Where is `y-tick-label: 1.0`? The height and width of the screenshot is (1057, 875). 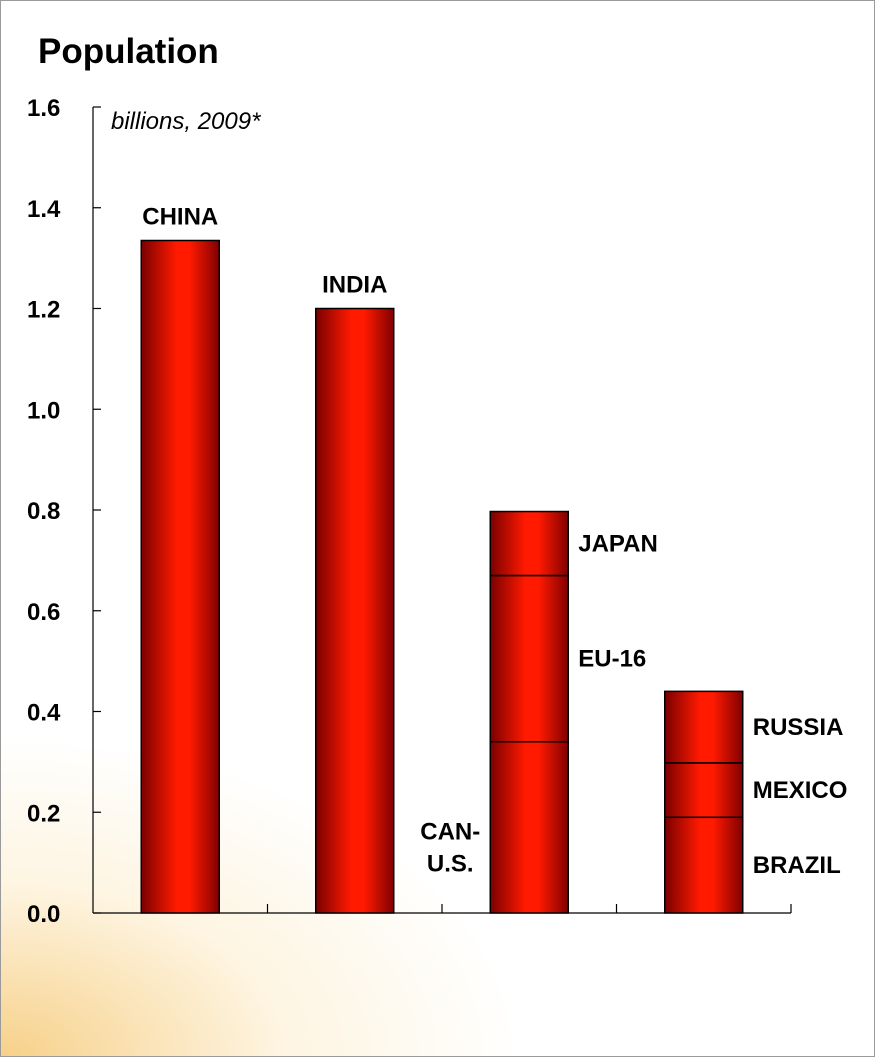
y-tick-label: 1.0 is located at coordinates (43, 410).